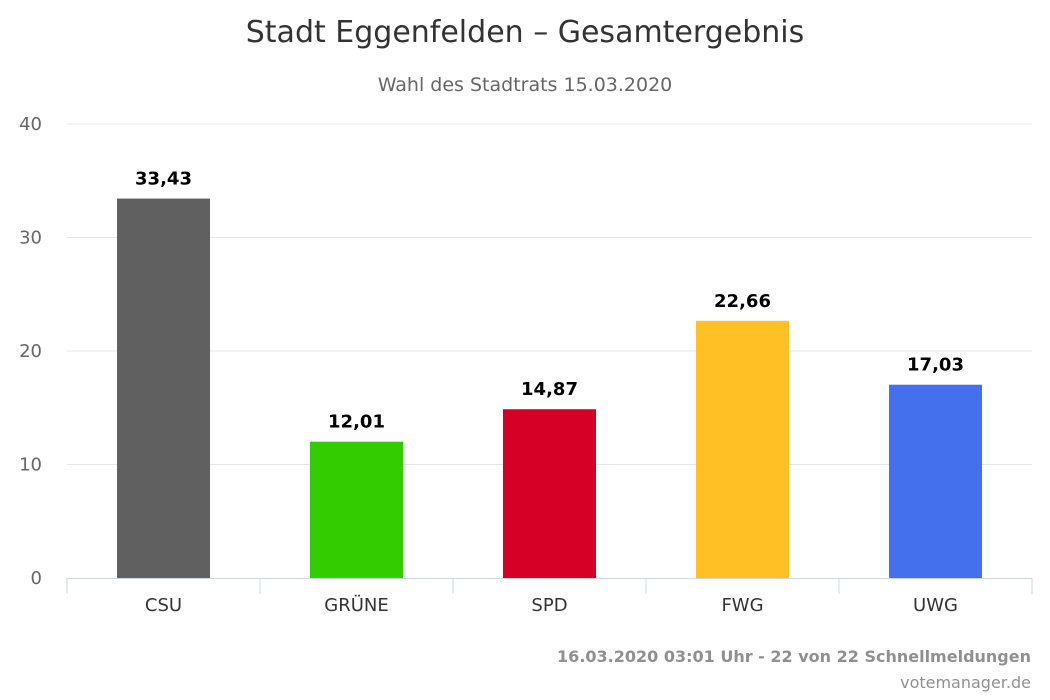 This screenshot has width=1050, height=700. Describe the element at coordinates (549, 389) in the screenshot. I see `data-label: 14,87` at that location.